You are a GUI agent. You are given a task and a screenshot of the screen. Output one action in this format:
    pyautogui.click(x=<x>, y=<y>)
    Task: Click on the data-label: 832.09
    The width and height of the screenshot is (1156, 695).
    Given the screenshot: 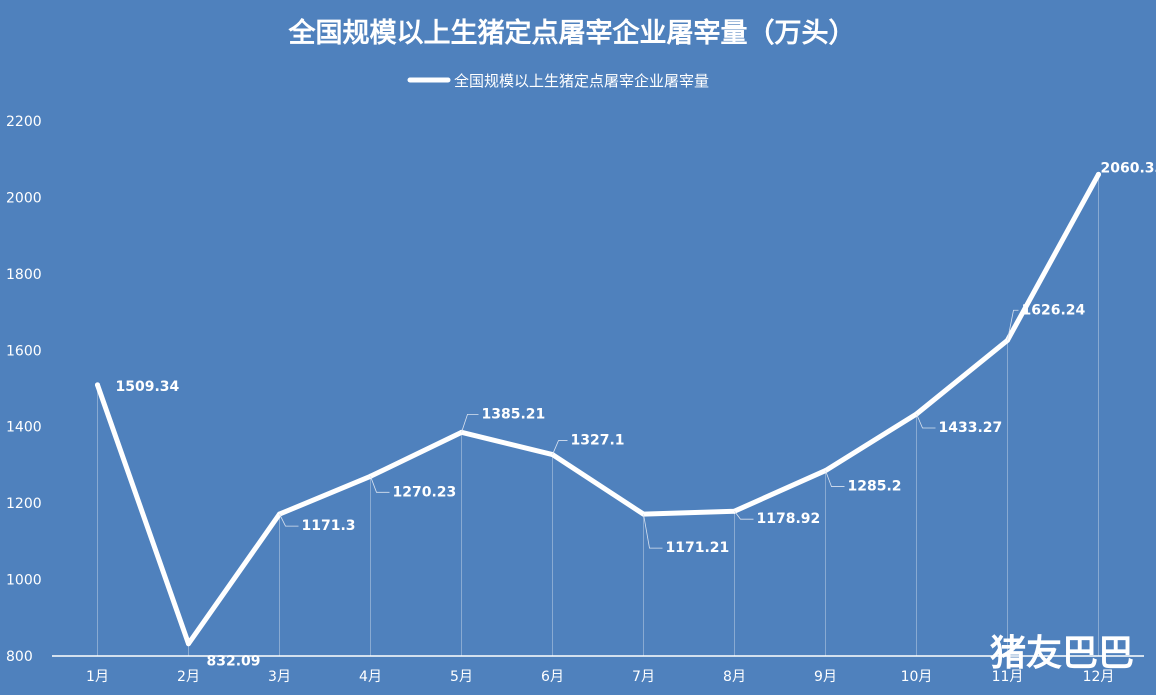 What is the action you would take?
    pyautogui.click(x=234, y=662)
    